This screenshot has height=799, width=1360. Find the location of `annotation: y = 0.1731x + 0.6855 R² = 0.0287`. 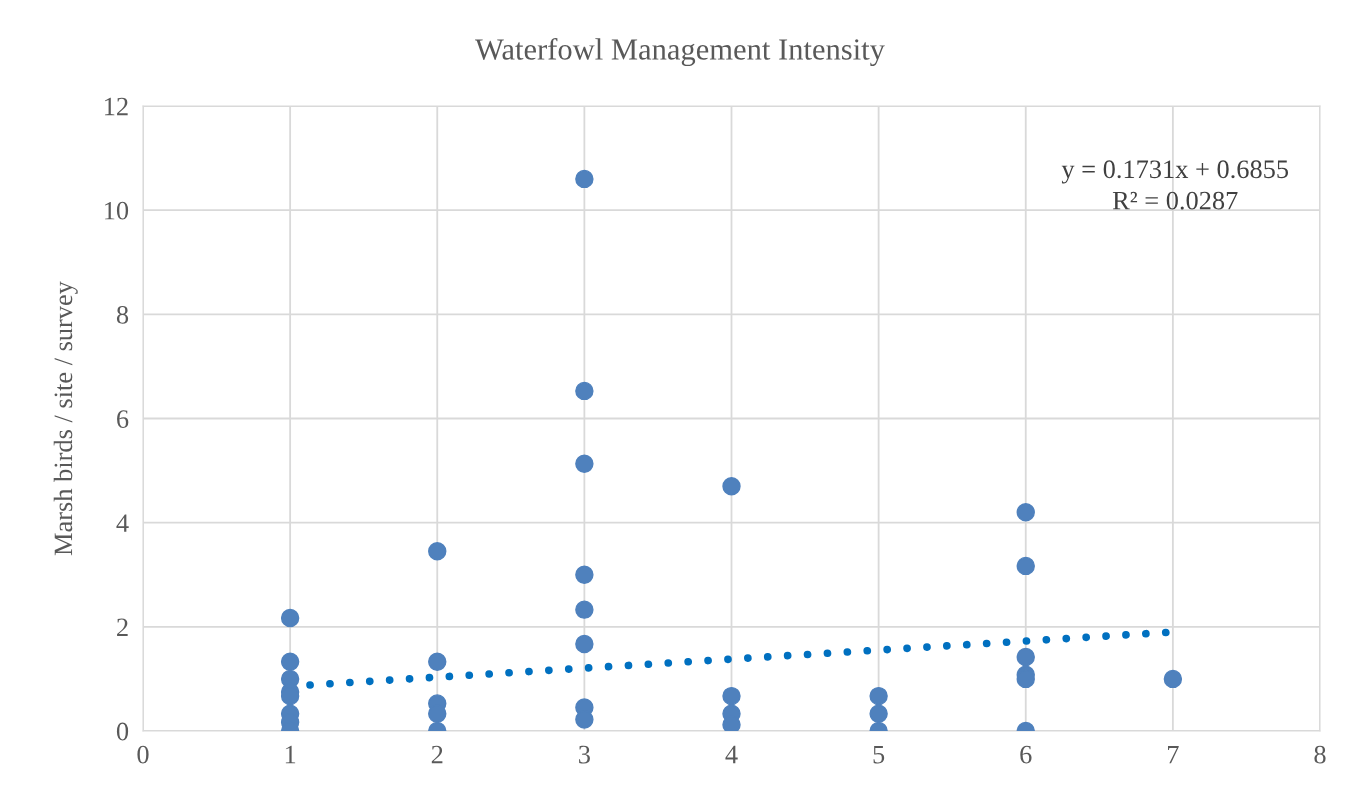

annotation: y = 0.1731x + 0.6855 R² = 0.0287 is located at coordinates (1175, 185).